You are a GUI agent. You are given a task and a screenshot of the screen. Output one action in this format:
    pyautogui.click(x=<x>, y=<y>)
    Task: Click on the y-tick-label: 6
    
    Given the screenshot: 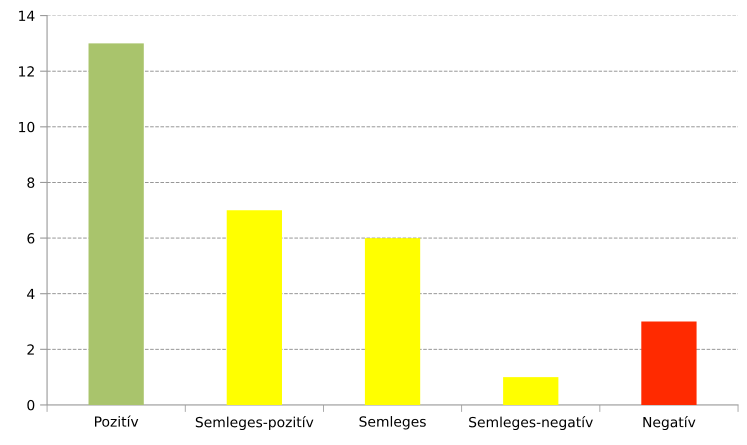 What is the action you would take?
    pyautogui.click(x=30, y=238)
    